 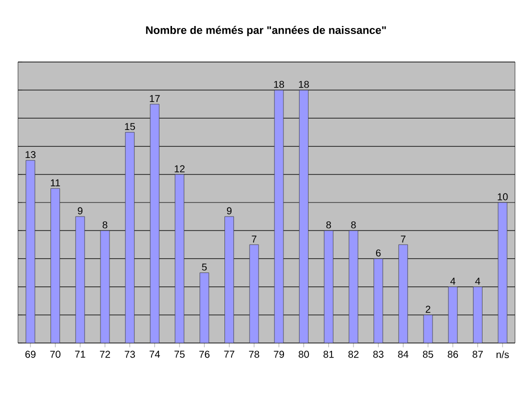 What do you see at coordinates (30, 354) in the screenshot?
I see `x-tick-label: 69` at bounding box center [30, 354].